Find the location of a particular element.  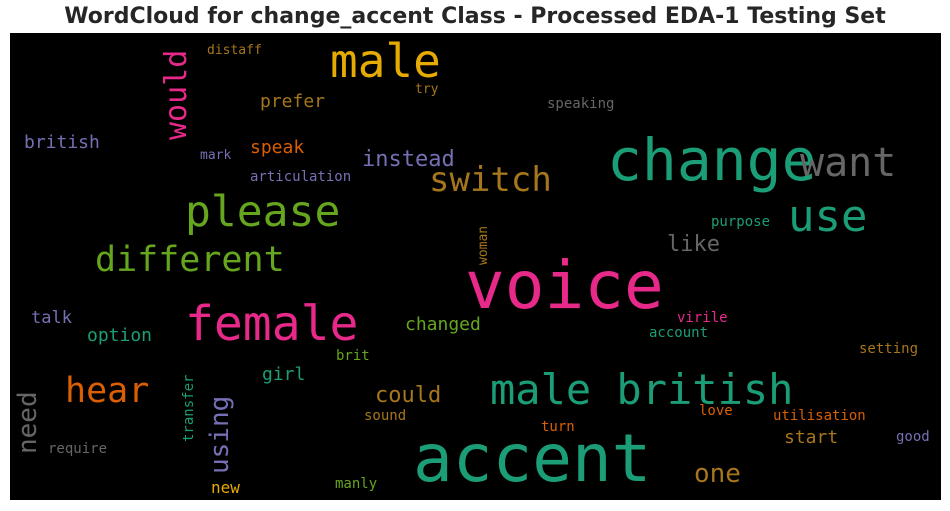

word-prefer: prefer is located at coordinates (293, 101).